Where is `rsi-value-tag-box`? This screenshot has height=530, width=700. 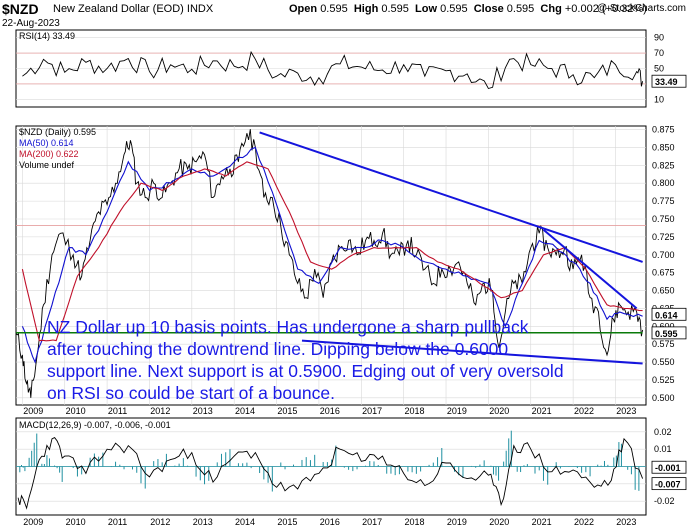
rsi-value-tag-box is located at coordinates (669, 81).